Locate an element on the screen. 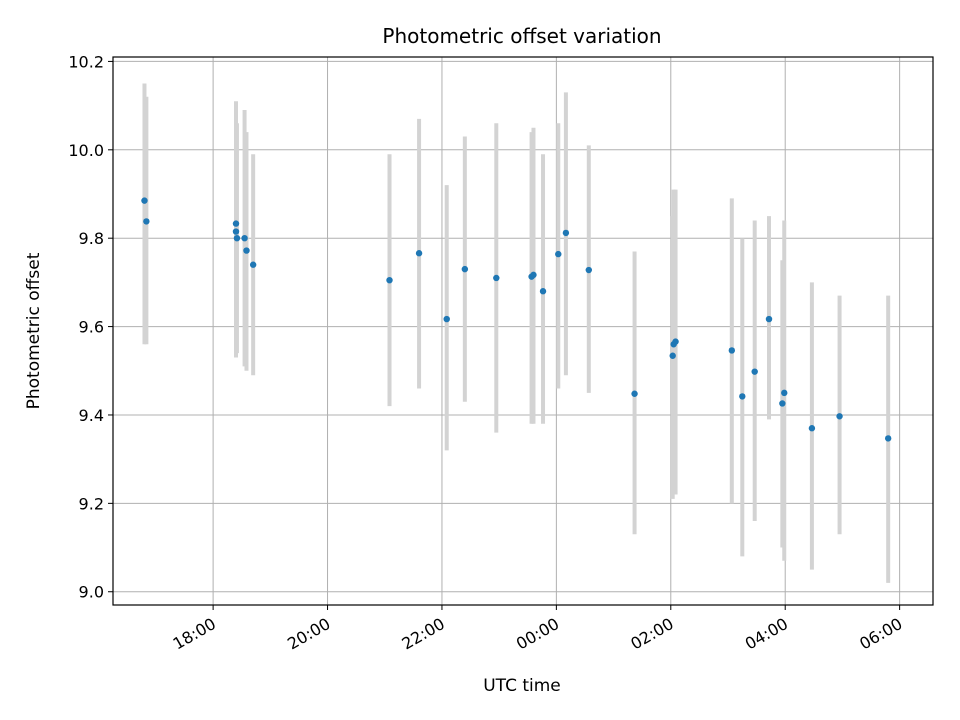 The image size is (960, 720). y-axis-label: Photometric offset is located at coordinates (34, 330).